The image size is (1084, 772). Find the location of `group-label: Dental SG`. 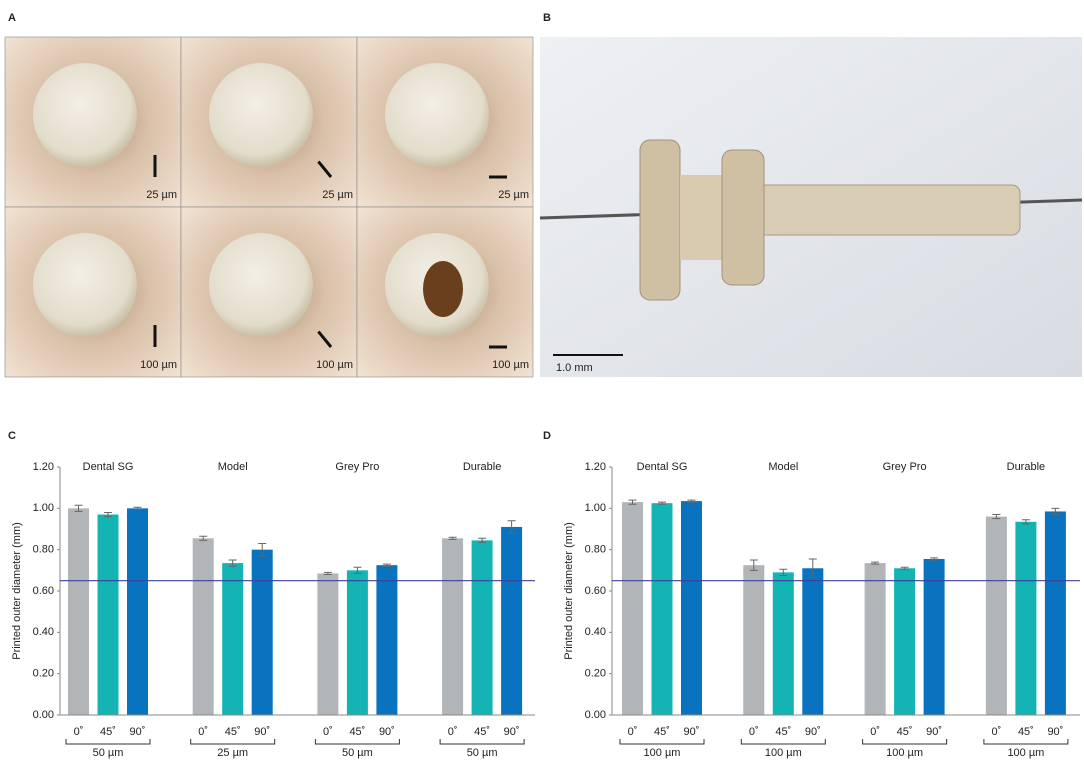

group-label: Dental SG is located at coordinates (108, 467).